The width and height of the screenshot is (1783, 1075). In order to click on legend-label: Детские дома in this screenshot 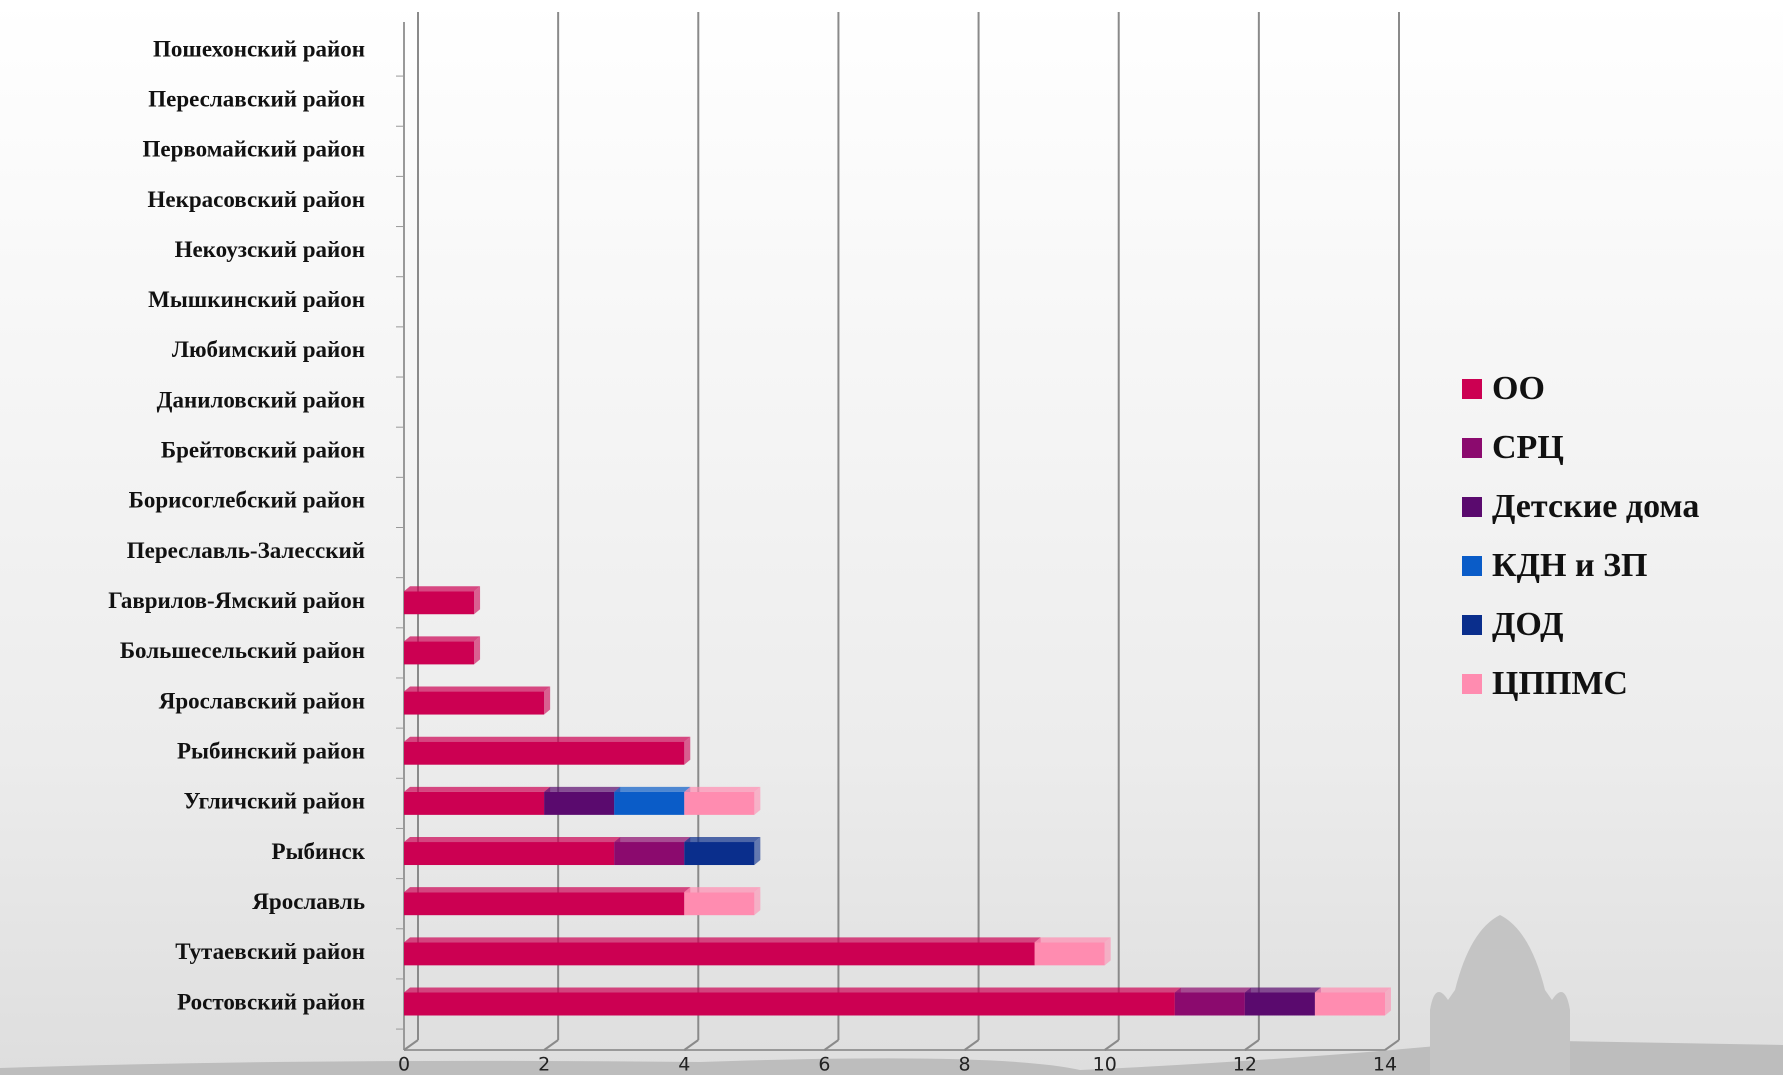, I will do `click(1595, 506)`.